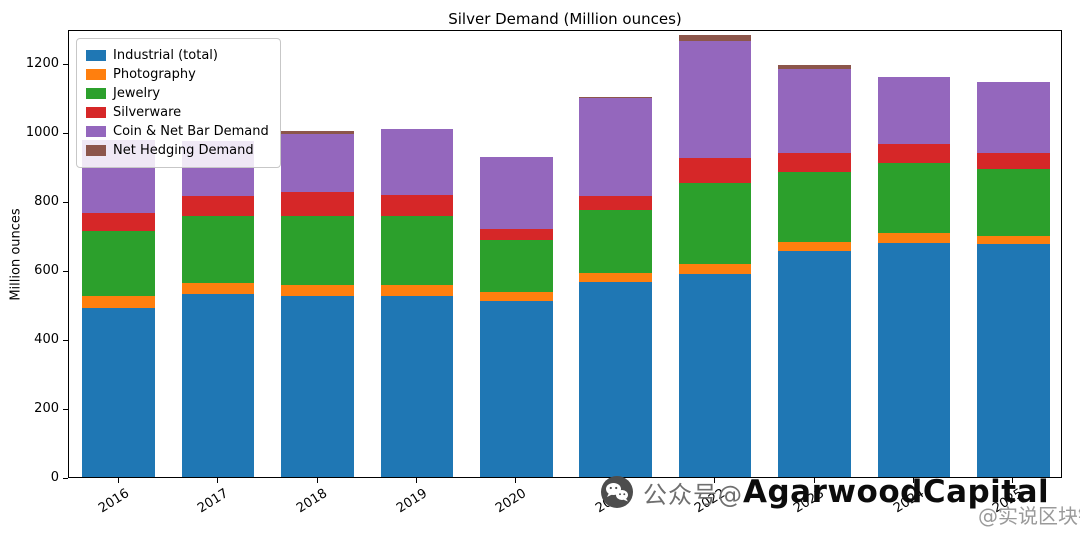  I want to click on legend-item: Net Hedging Demand, so click(177, 150).